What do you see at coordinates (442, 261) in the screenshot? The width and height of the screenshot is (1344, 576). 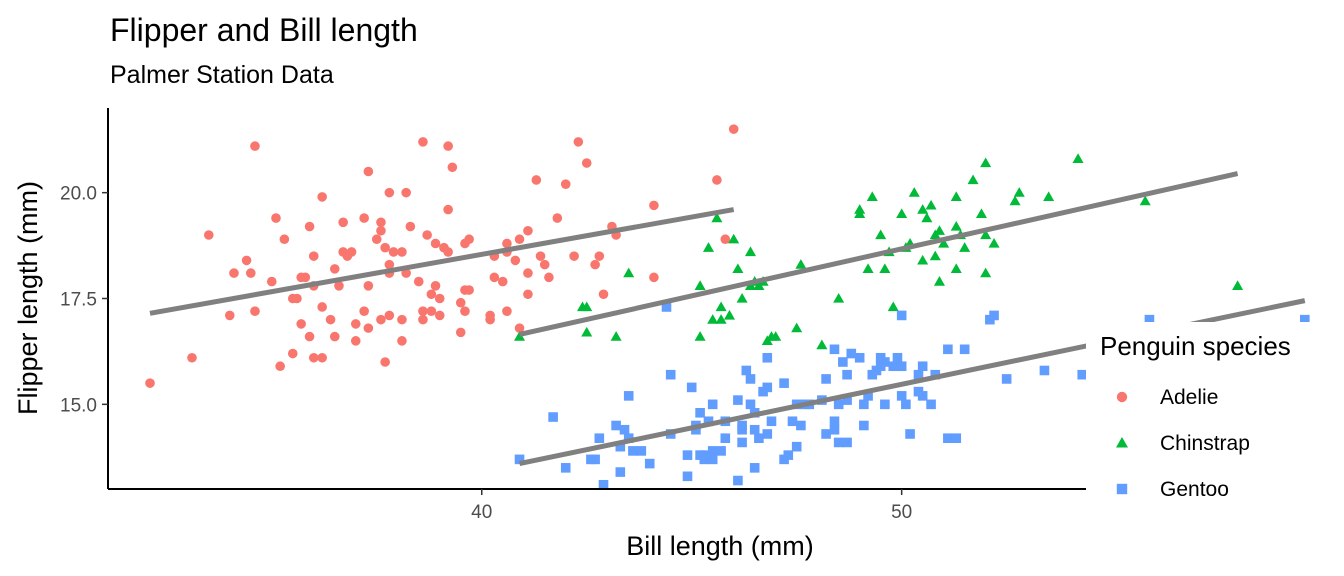 I see `trend-line-adelie` at bounding box center [442, 261].